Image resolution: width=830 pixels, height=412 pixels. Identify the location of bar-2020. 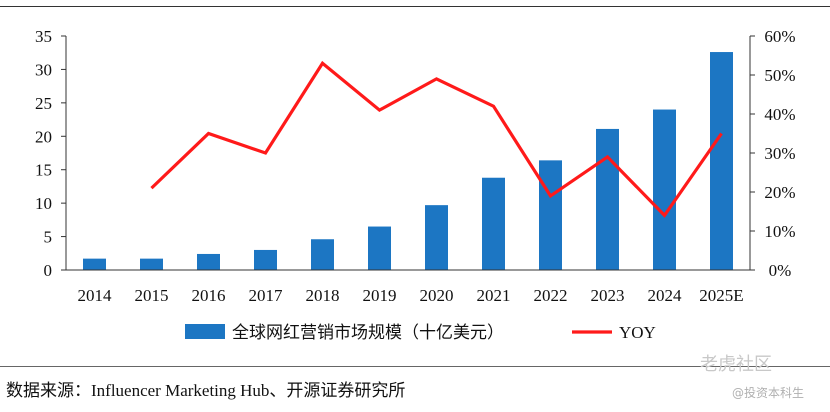
(436, 237).